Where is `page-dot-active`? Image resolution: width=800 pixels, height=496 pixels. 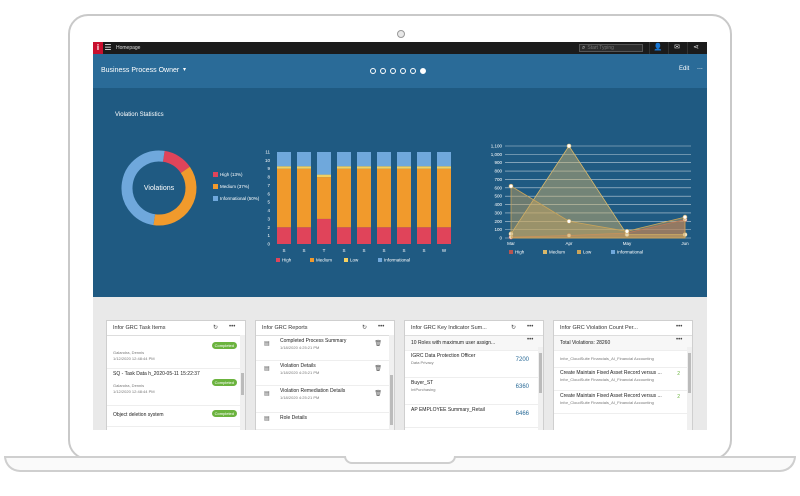 page-dot-active is located at coordinates (423, 71).